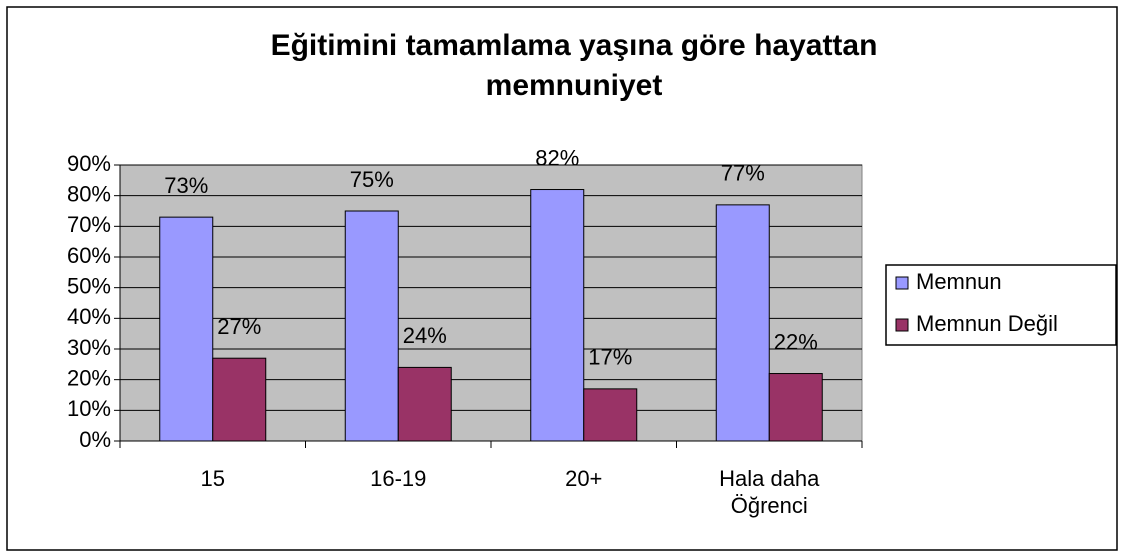 The width and height of the screenshot is (1126, 558). I want to click on y-tick-label: 90%, so click(89, 163).